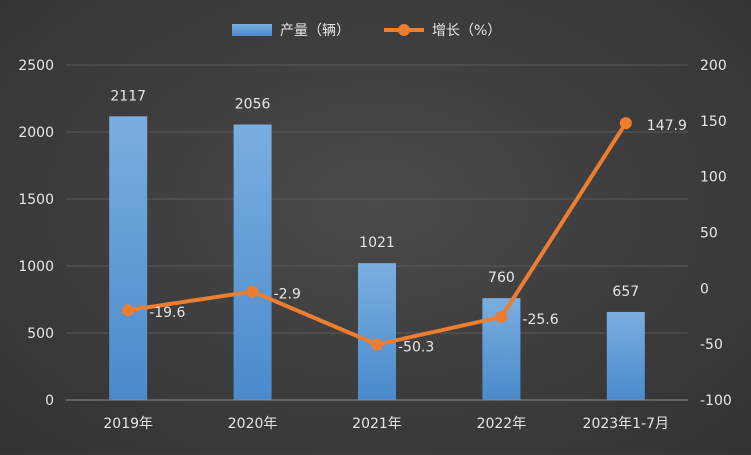 The image size is (751, 455). What do you see at coordinates (667, 126) in the screenshot?
I see `line-data-label: 147.9` at bounding box center [667, 126].